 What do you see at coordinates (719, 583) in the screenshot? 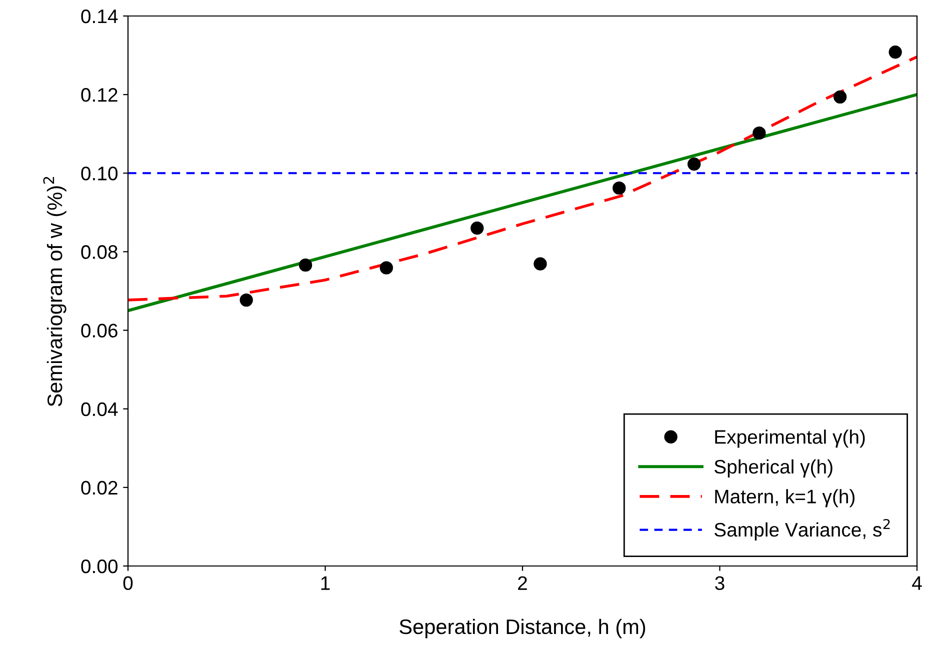
I see `x-tick-label: 3` at bounding box center [719, 583].